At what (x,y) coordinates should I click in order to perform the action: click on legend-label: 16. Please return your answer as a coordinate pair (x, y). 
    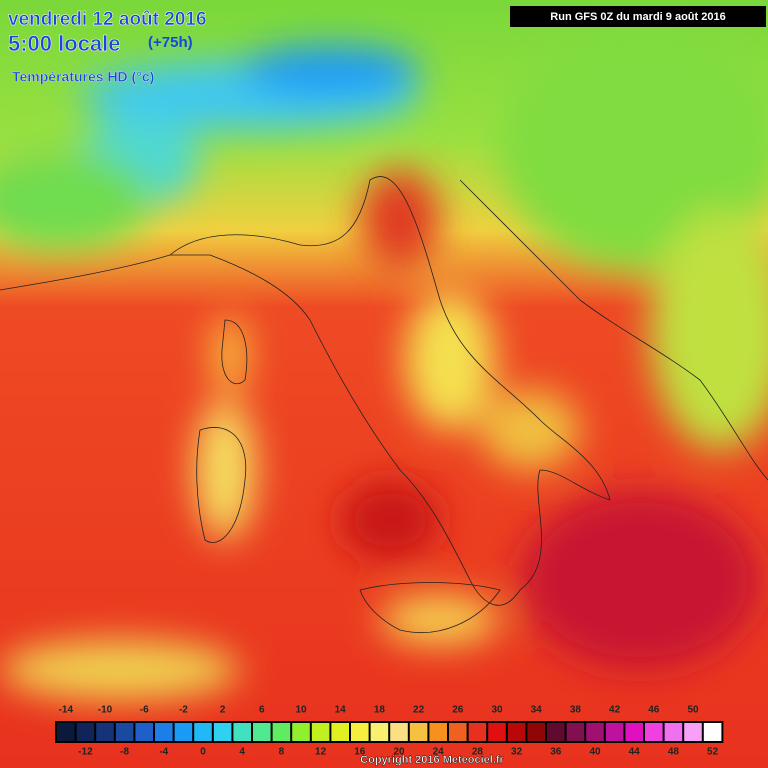
    Looking at the image, I should click on (360, 752).